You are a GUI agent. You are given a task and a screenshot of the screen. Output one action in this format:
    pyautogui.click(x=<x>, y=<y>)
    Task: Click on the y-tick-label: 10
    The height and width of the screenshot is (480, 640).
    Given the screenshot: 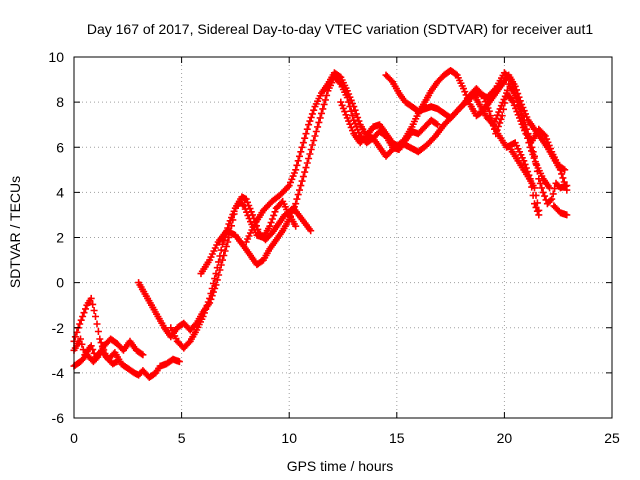 What is the action you would take?
    pyautogui.click(x=56, y=57)
    